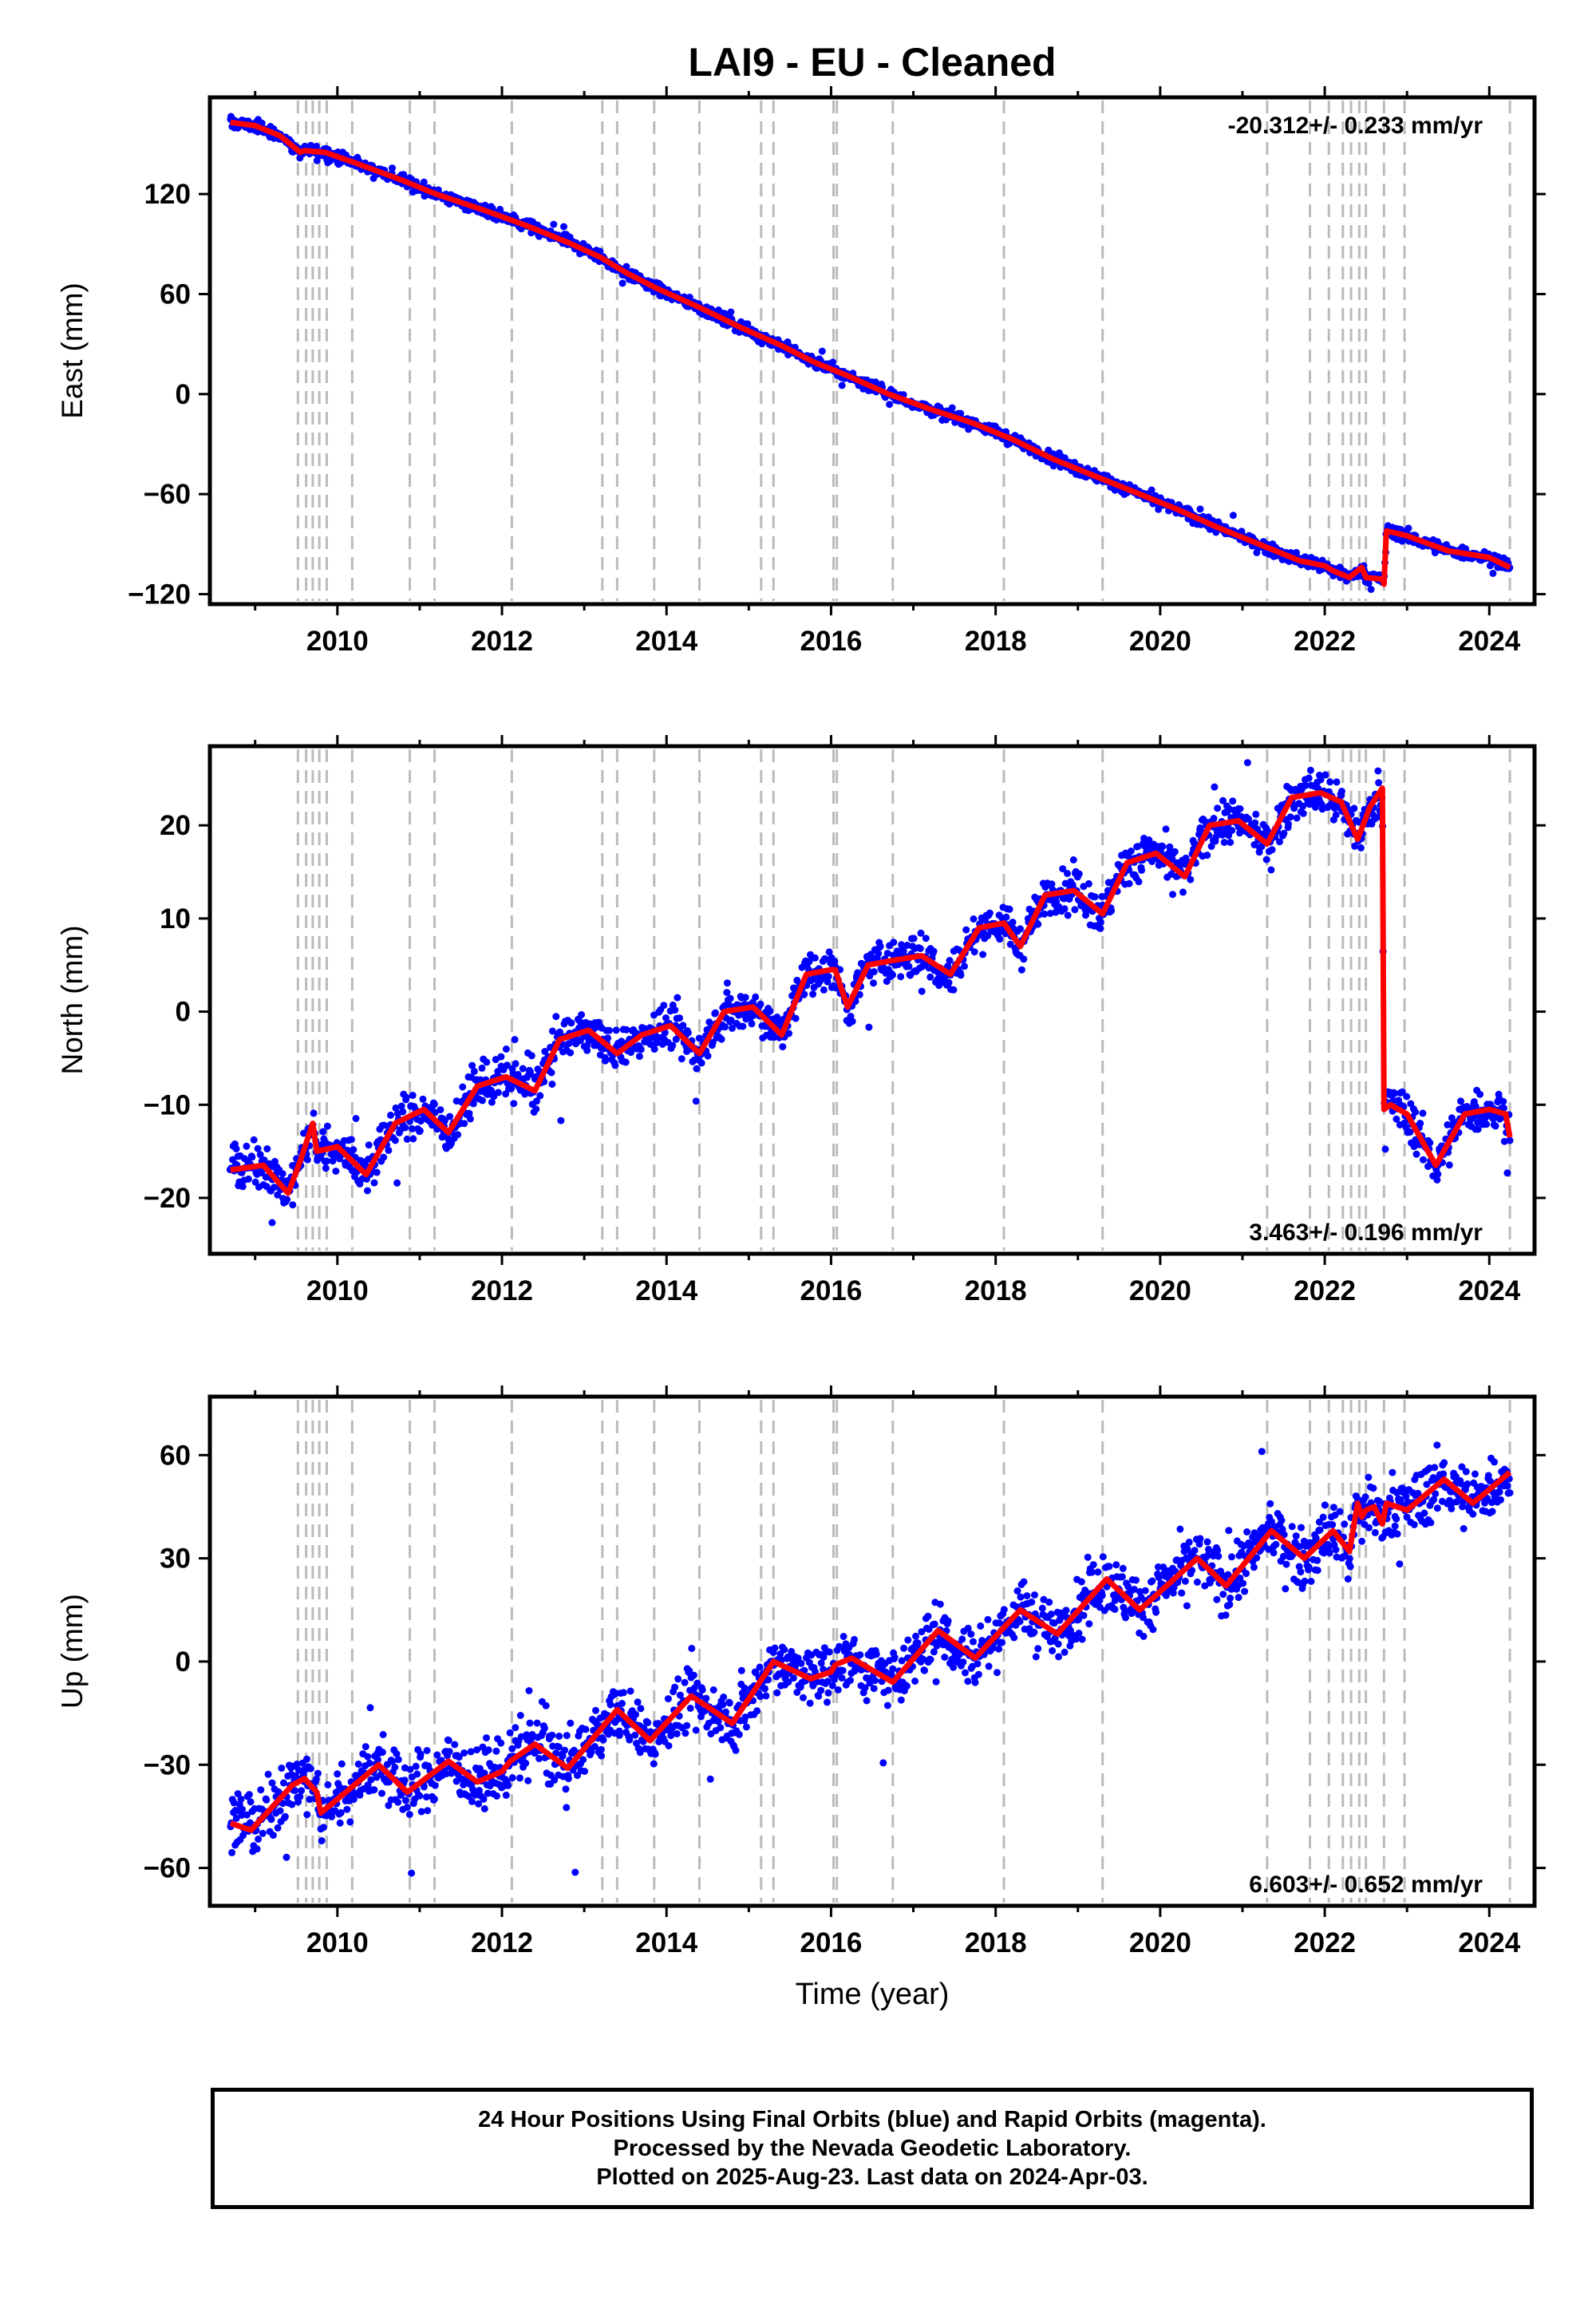 Image resolution: width=1596 pixels, height=2316 pixels. What do you see at coordinates (831, 1290) in the screenshot?
I see `x-tick-label: 2016` at bounding box center [831, 1290].